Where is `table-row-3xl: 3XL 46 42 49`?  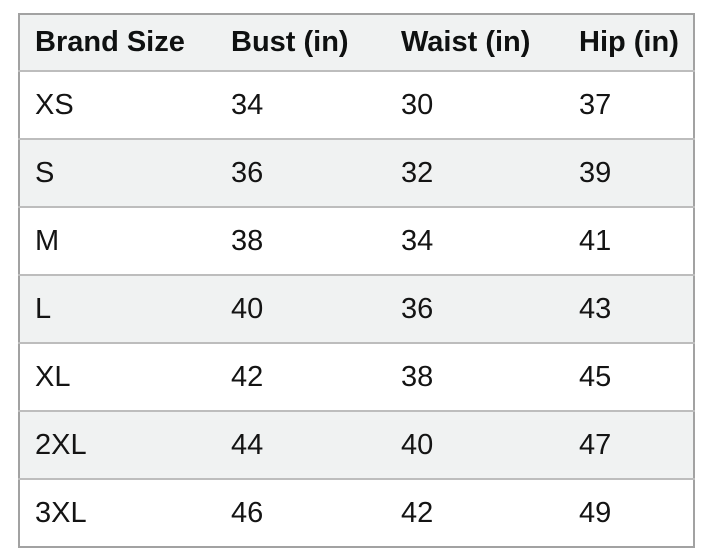 table-row-3xl: 3XL 46 42 49 is located at coordinates (356, 513).